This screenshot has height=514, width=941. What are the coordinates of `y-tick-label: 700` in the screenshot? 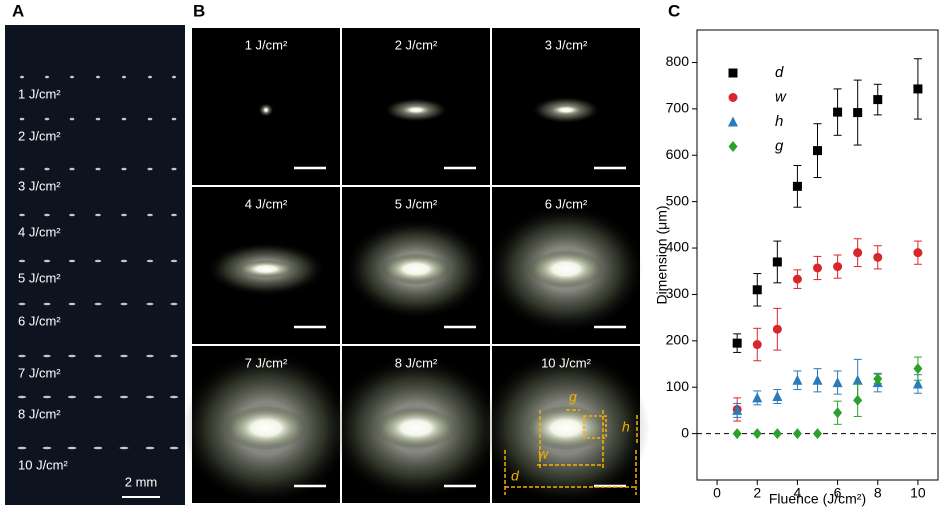 It's located at (678, 108).